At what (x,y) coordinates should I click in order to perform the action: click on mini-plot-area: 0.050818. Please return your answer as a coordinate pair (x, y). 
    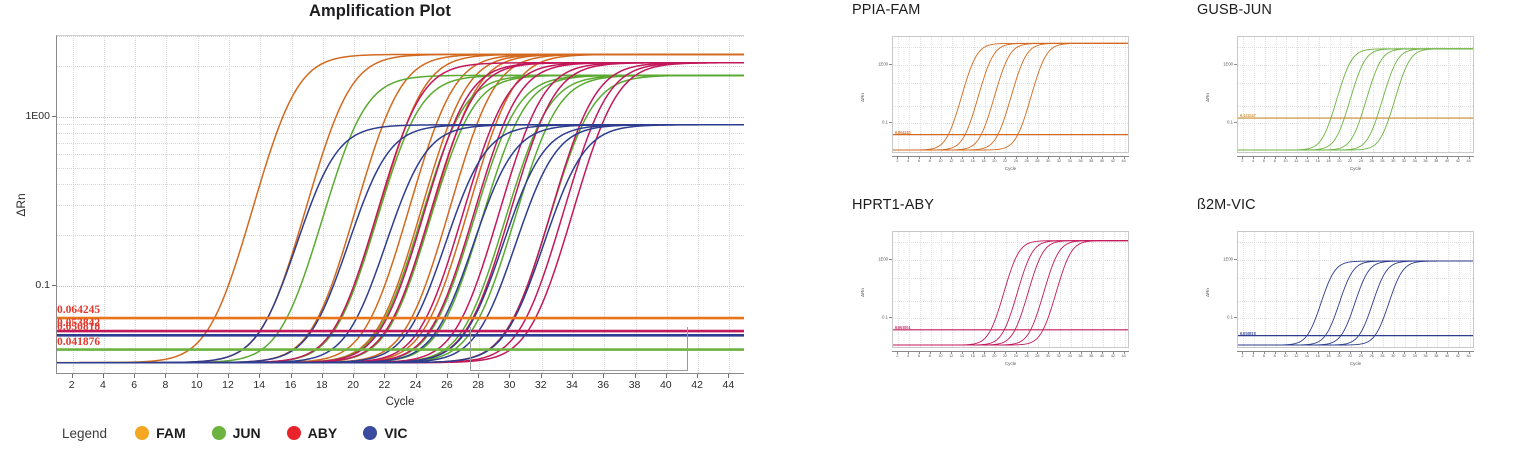
    Looking at the image, I should click on (1355, 289).